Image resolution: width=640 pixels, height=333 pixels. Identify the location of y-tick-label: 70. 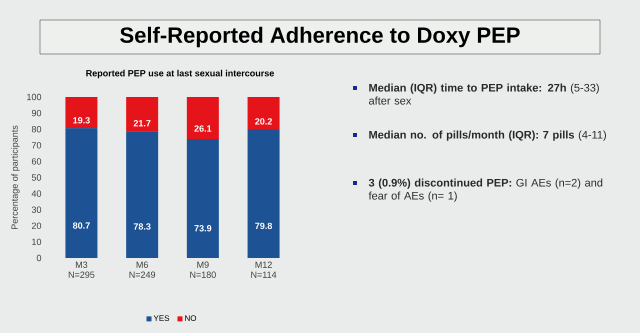
(37, 145).